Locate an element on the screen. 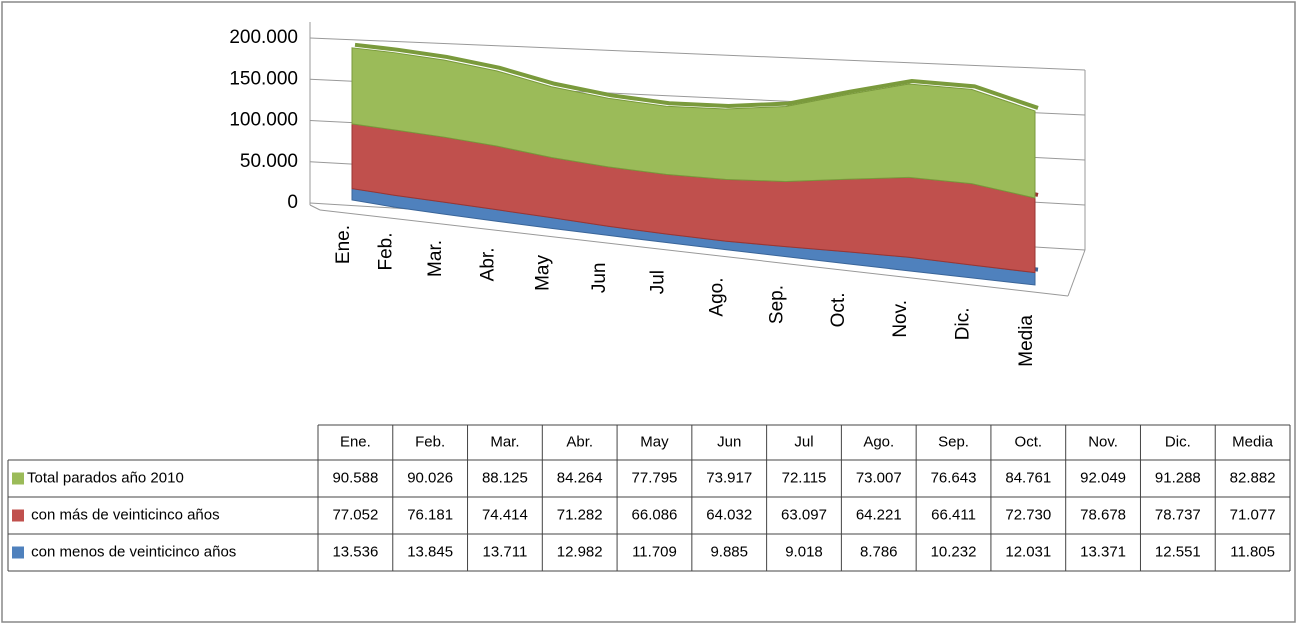 Image resolution: width=1298 pixels, height=631 pixels. x-tick-label: Abr. is located at coordinates (488, 265).